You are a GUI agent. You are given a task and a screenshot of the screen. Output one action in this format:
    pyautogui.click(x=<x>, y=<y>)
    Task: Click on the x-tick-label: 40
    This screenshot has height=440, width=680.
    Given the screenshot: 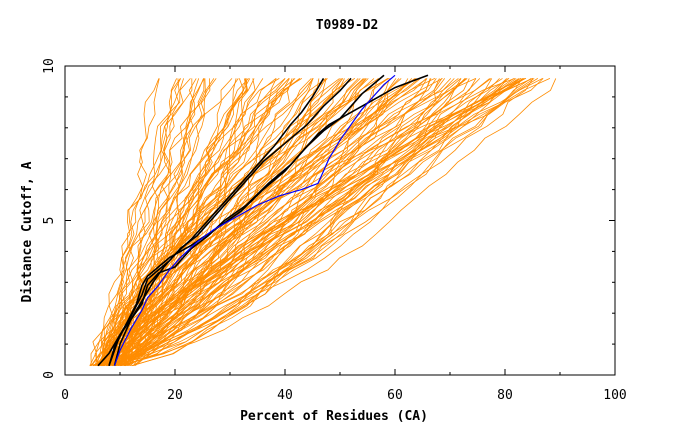 What is the action you would take?
    pyautogui.click(x=285, y=395)
    